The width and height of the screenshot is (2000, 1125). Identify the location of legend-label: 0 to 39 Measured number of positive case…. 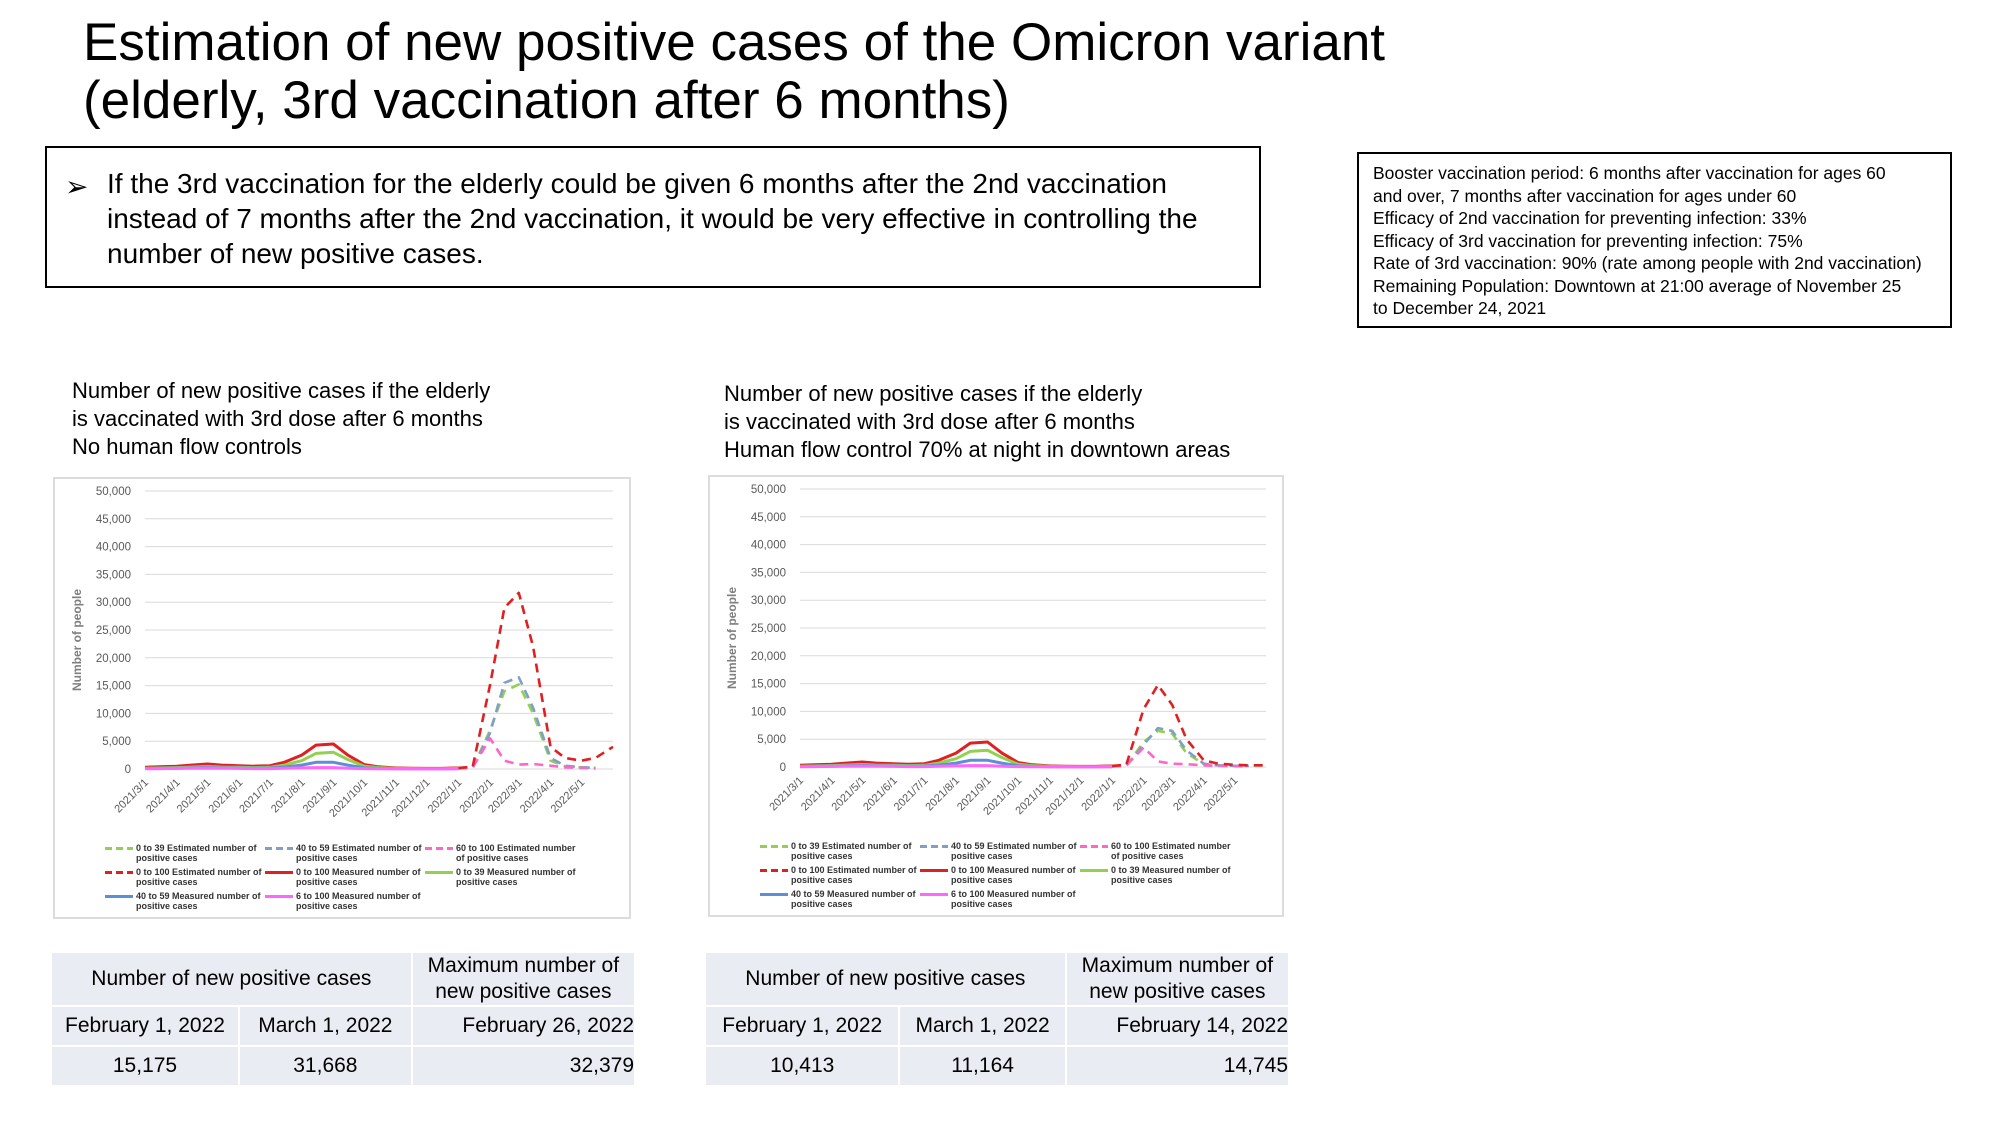
(1171, 875).